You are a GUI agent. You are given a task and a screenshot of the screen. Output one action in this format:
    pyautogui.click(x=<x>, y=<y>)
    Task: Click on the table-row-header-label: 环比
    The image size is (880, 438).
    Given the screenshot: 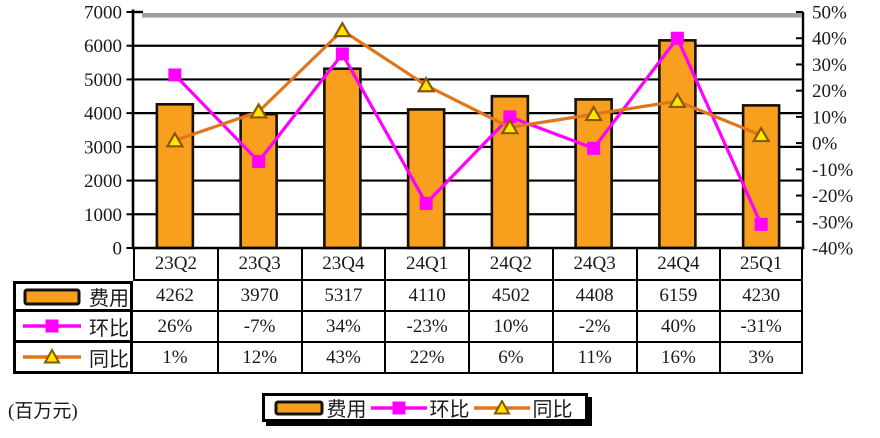 What is the action you would take?
    pyautogui.click(x=109, y=328)
    